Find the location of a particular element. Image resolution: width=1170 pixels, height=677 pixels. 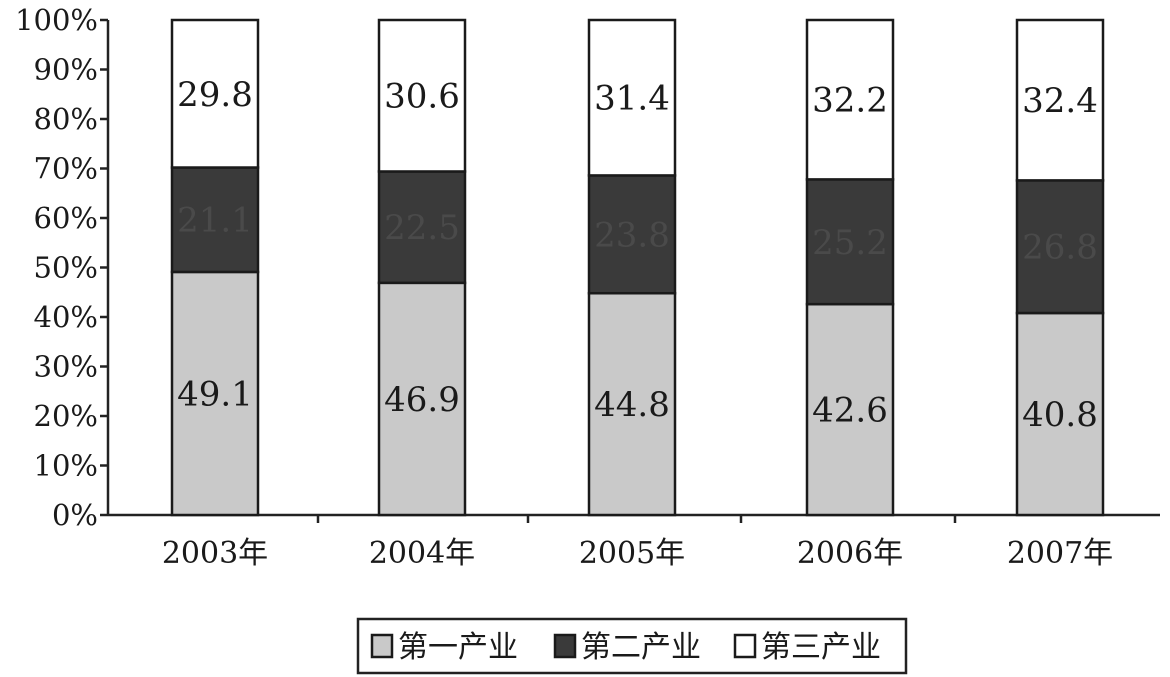

y-axis: 0% 10% 20% 30% 40% 50% 60% 70% 80% 90% 100% is located at coordinates (62, 267).